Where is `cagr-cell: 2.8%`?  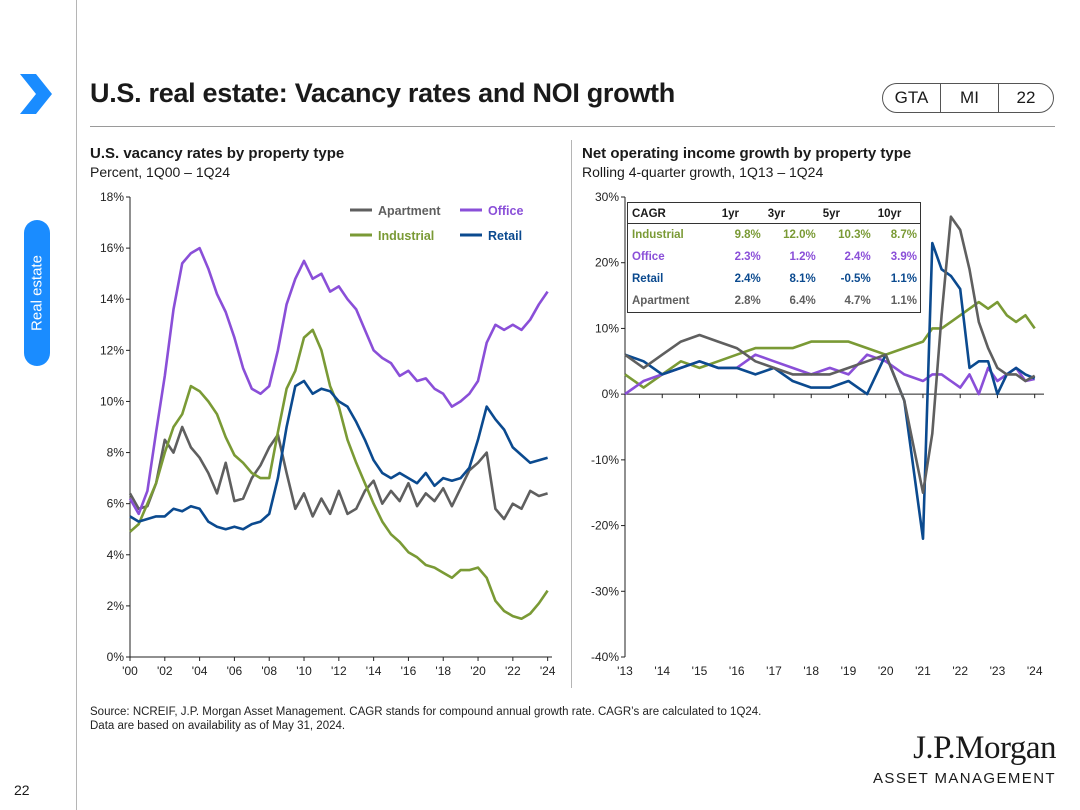 cagr-cell: 2.8% is located at coordinates (747, 301).